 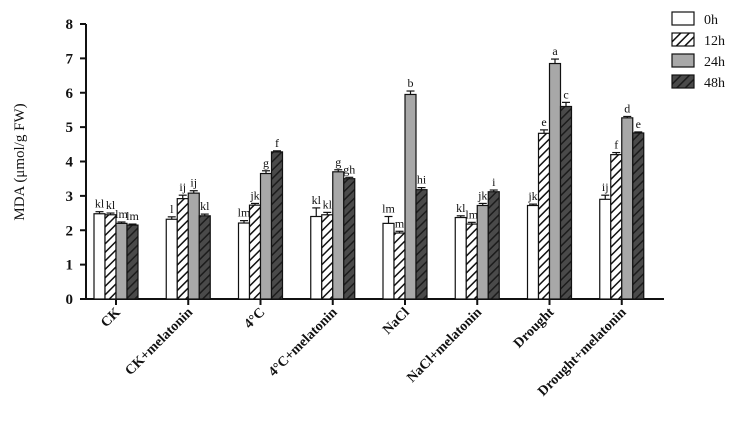 I want to click on y-tick-label: 6, so click(x=70, y=94).